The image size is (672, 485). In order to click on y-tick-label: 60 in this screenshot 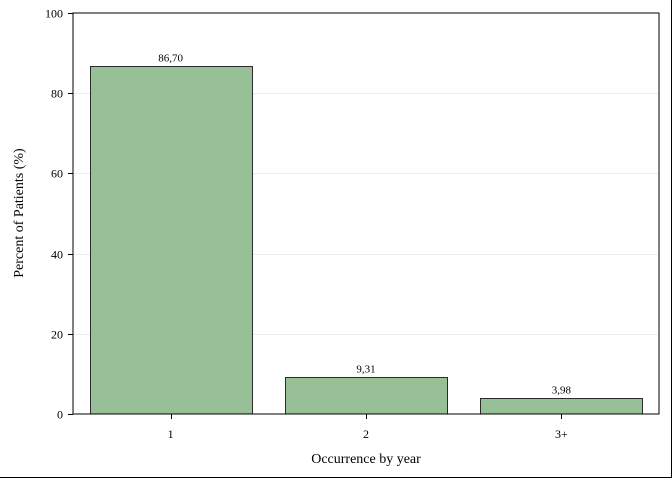, I will do `click(57, 174)`.